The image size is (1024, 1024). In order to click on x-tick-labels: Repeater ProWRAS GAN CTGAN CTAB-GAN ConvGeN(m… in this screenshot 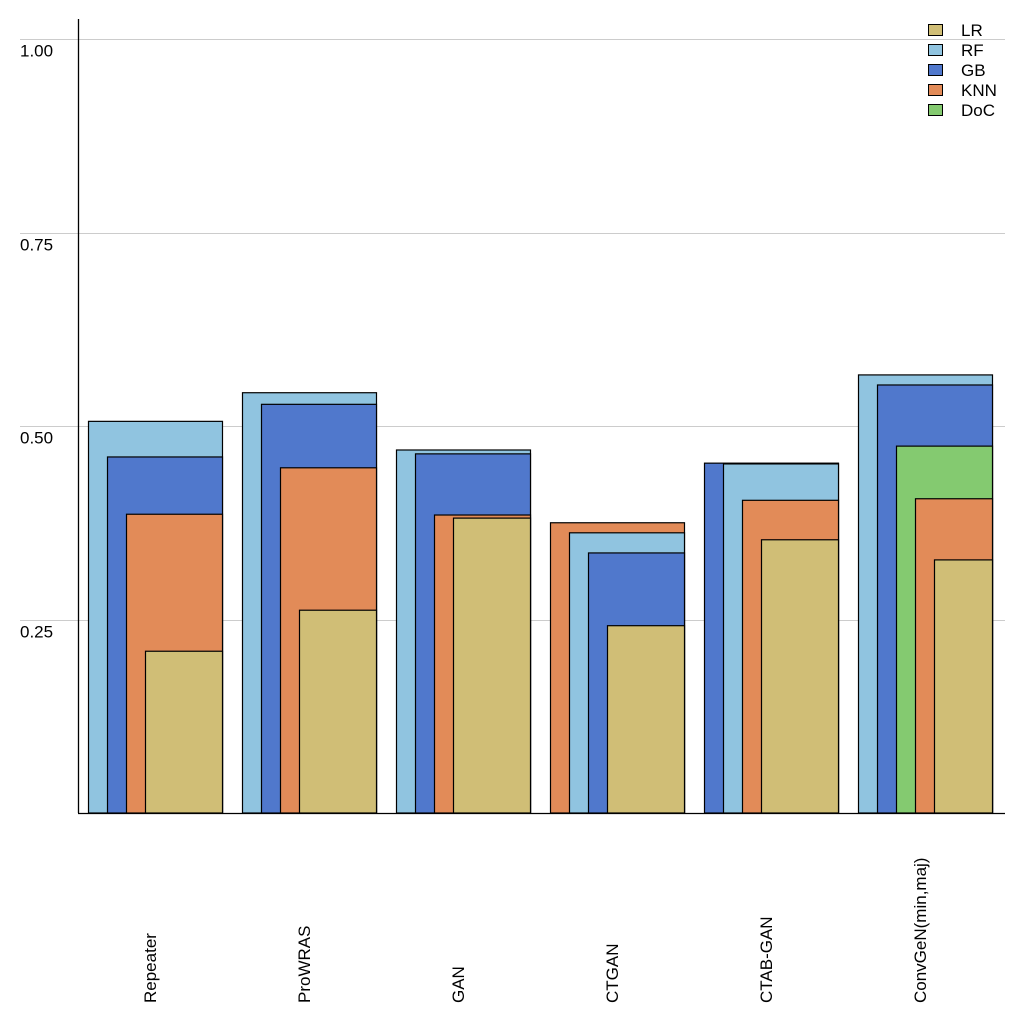, I will do `click(535, 930)`.